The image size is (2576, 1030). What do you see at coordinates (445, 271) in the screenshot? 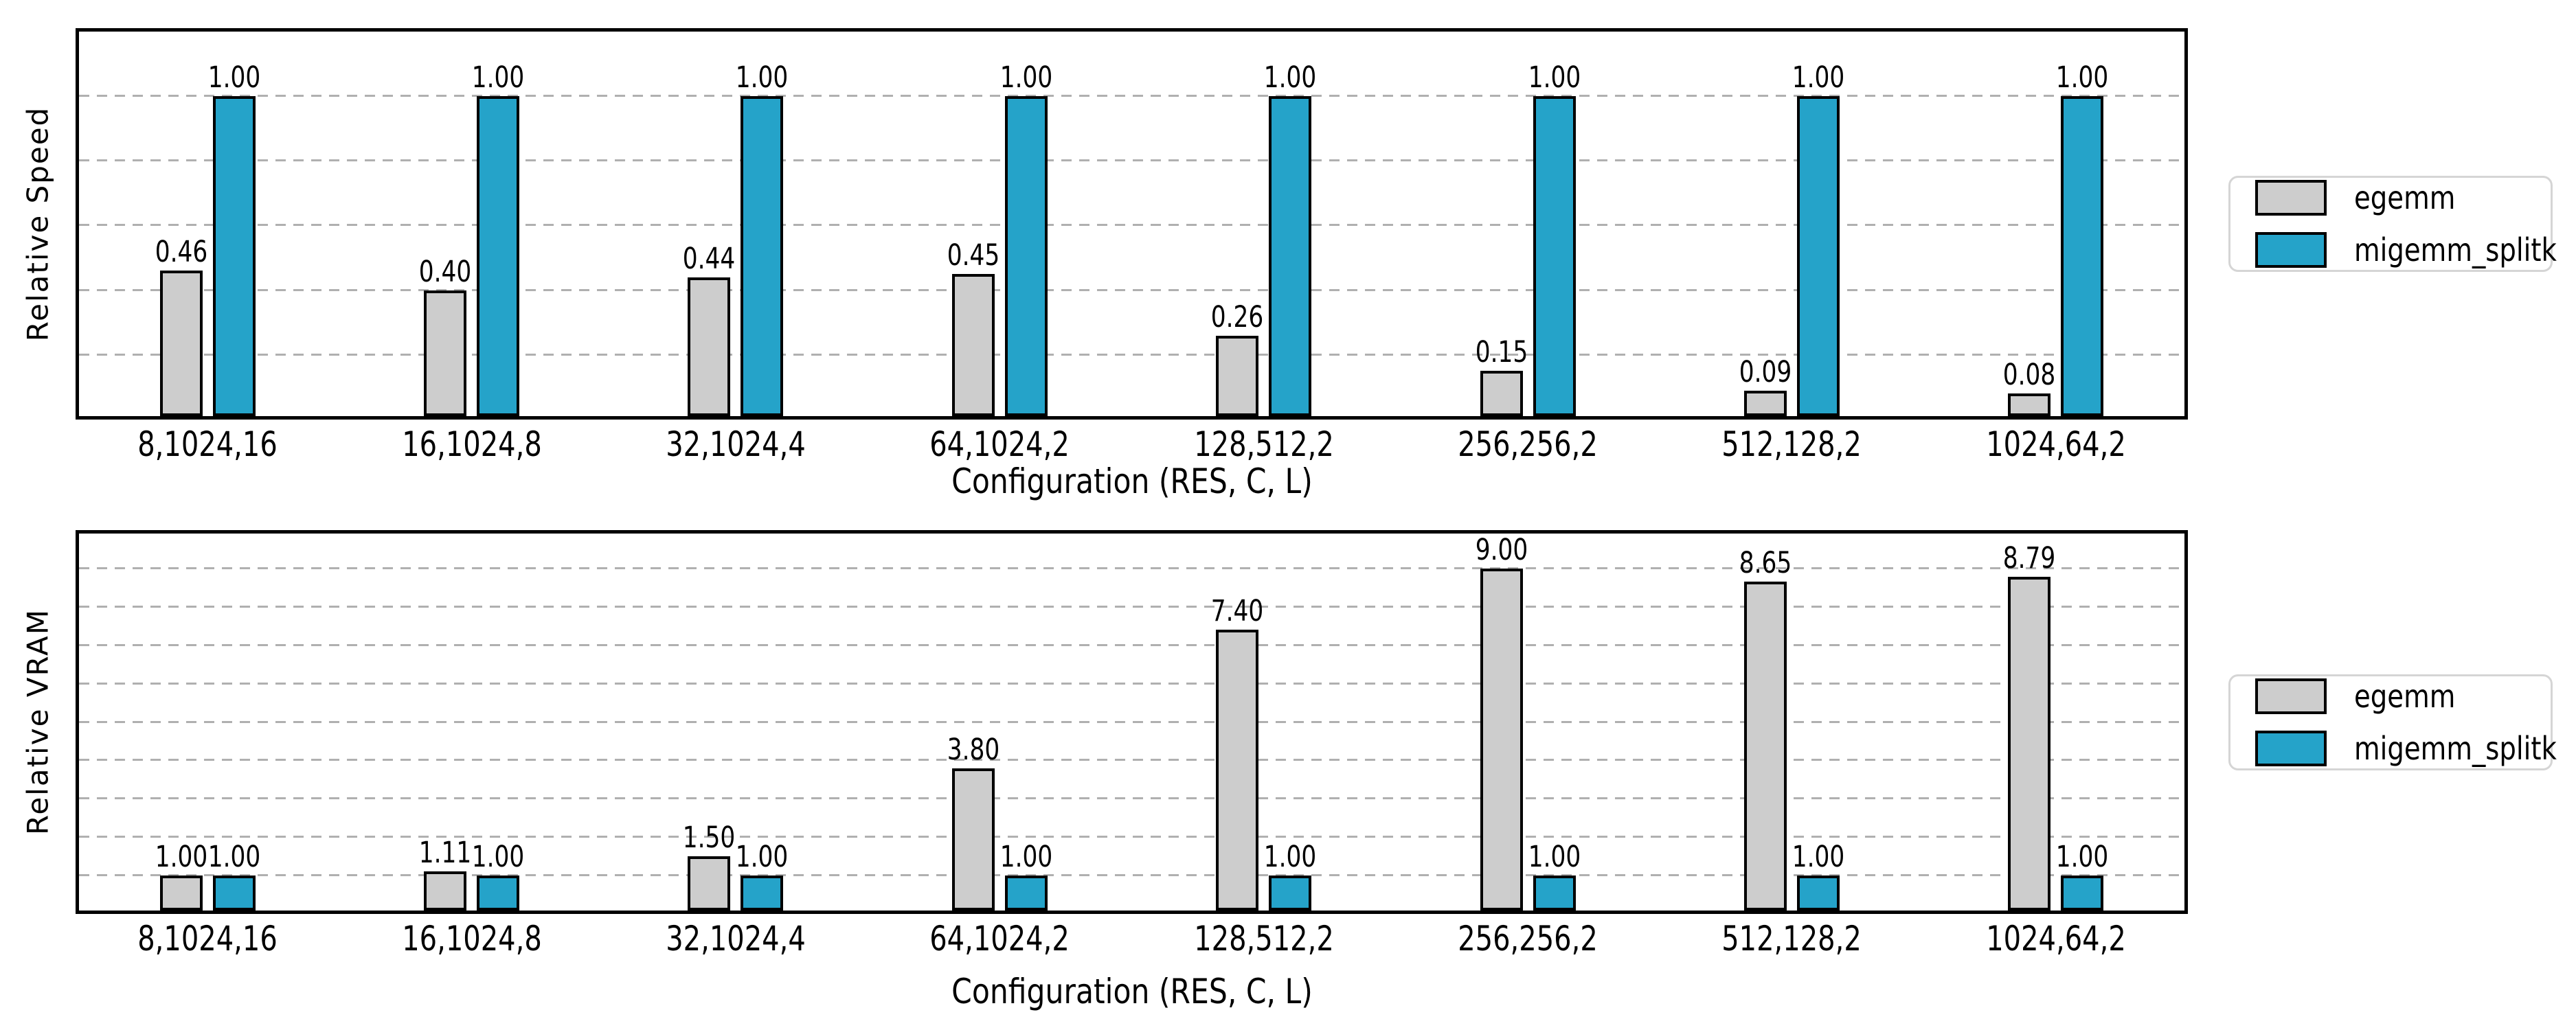
I see `bar-value-label: 0.40` at bounding box center [445, 271].